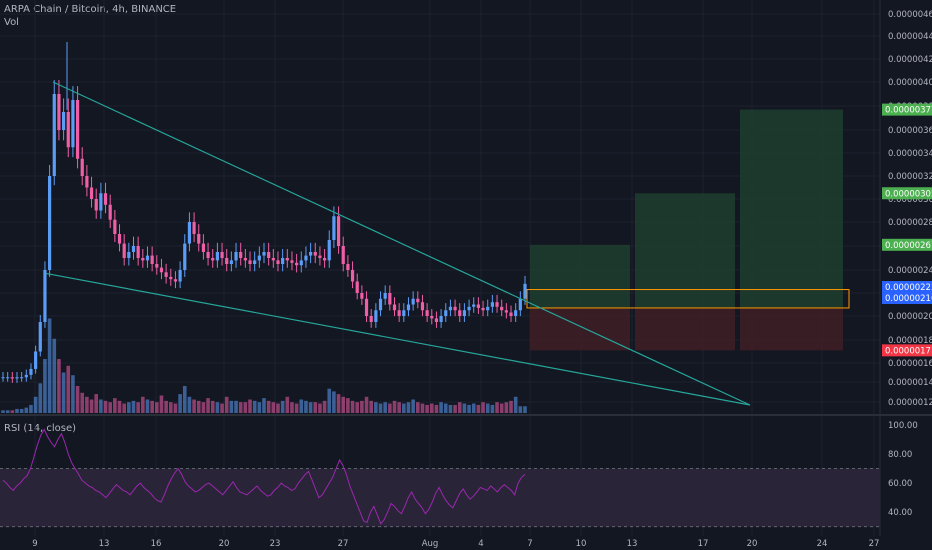  I want to click on time-tick-label: 13, so click(632, 544).